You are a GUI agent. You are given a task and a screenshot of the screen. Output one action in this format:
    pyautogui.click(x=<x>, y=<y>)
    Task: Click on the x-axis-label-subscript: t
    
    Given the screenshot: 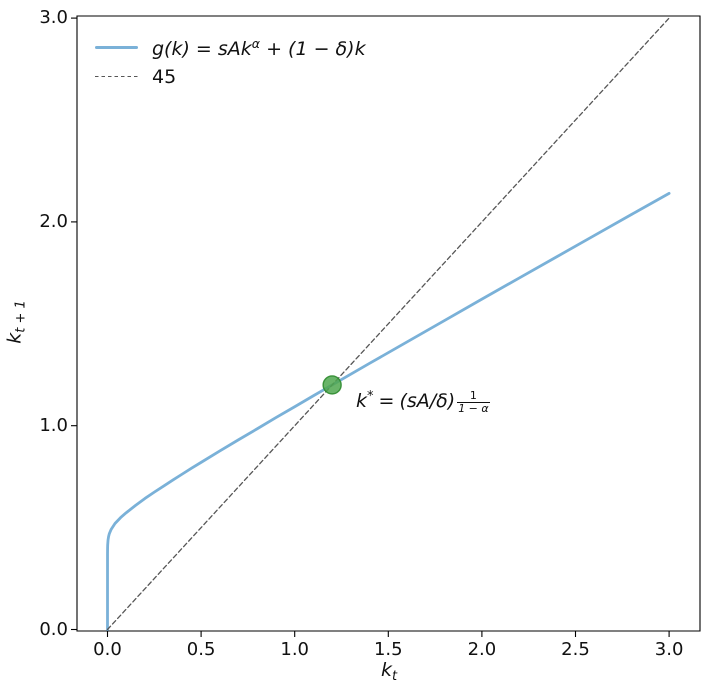 What is the action you would take?
    pyautogui.click(x=394, y=676)
    